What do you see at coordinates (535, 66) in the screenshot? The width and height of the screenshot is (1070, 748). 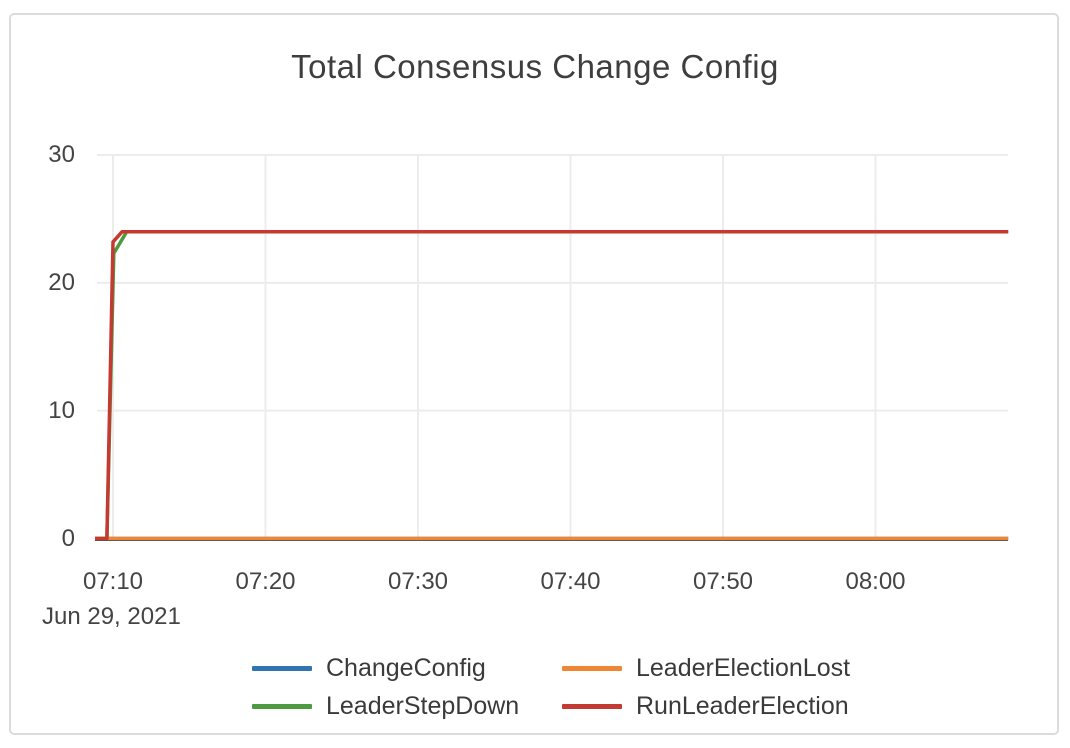 I see `chart-title: Total Consensus Change Config` at bounding box center [535, 66].